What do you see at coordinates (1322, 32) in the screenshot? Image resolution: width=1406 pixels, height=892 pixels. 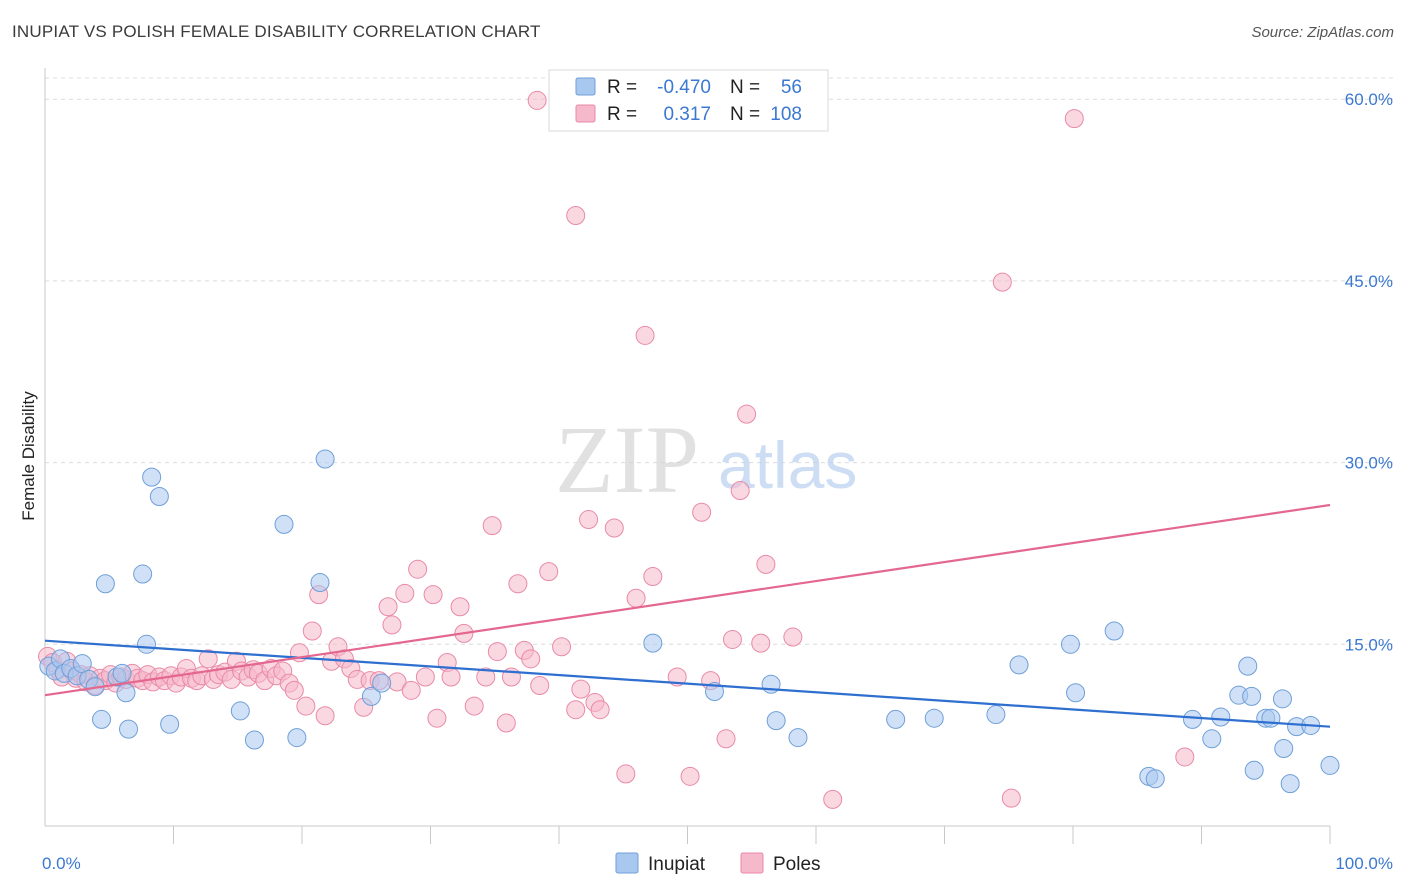 I see `chart-source: Source: ZipAtlas.com` at bounding box center [1322, 32].